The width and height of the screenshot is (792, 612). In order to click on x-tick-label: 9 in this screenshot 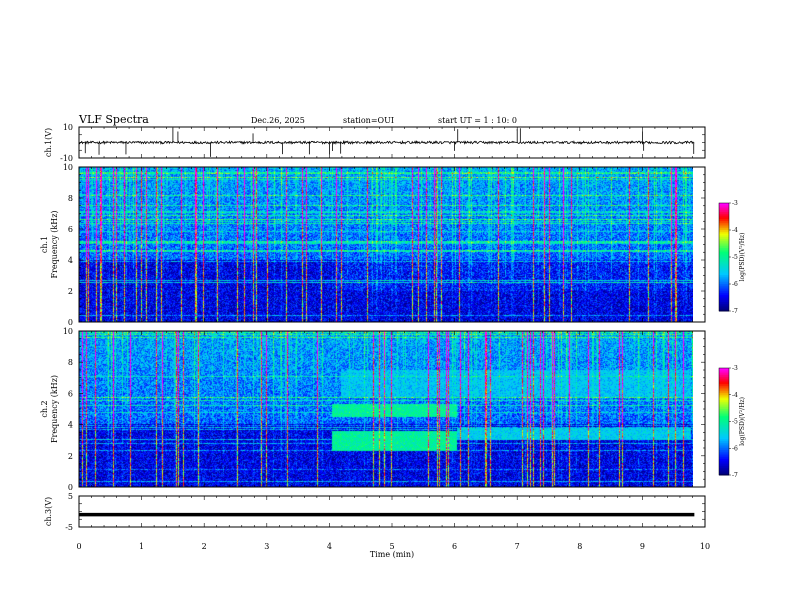, I will do `click(642, 546)`.